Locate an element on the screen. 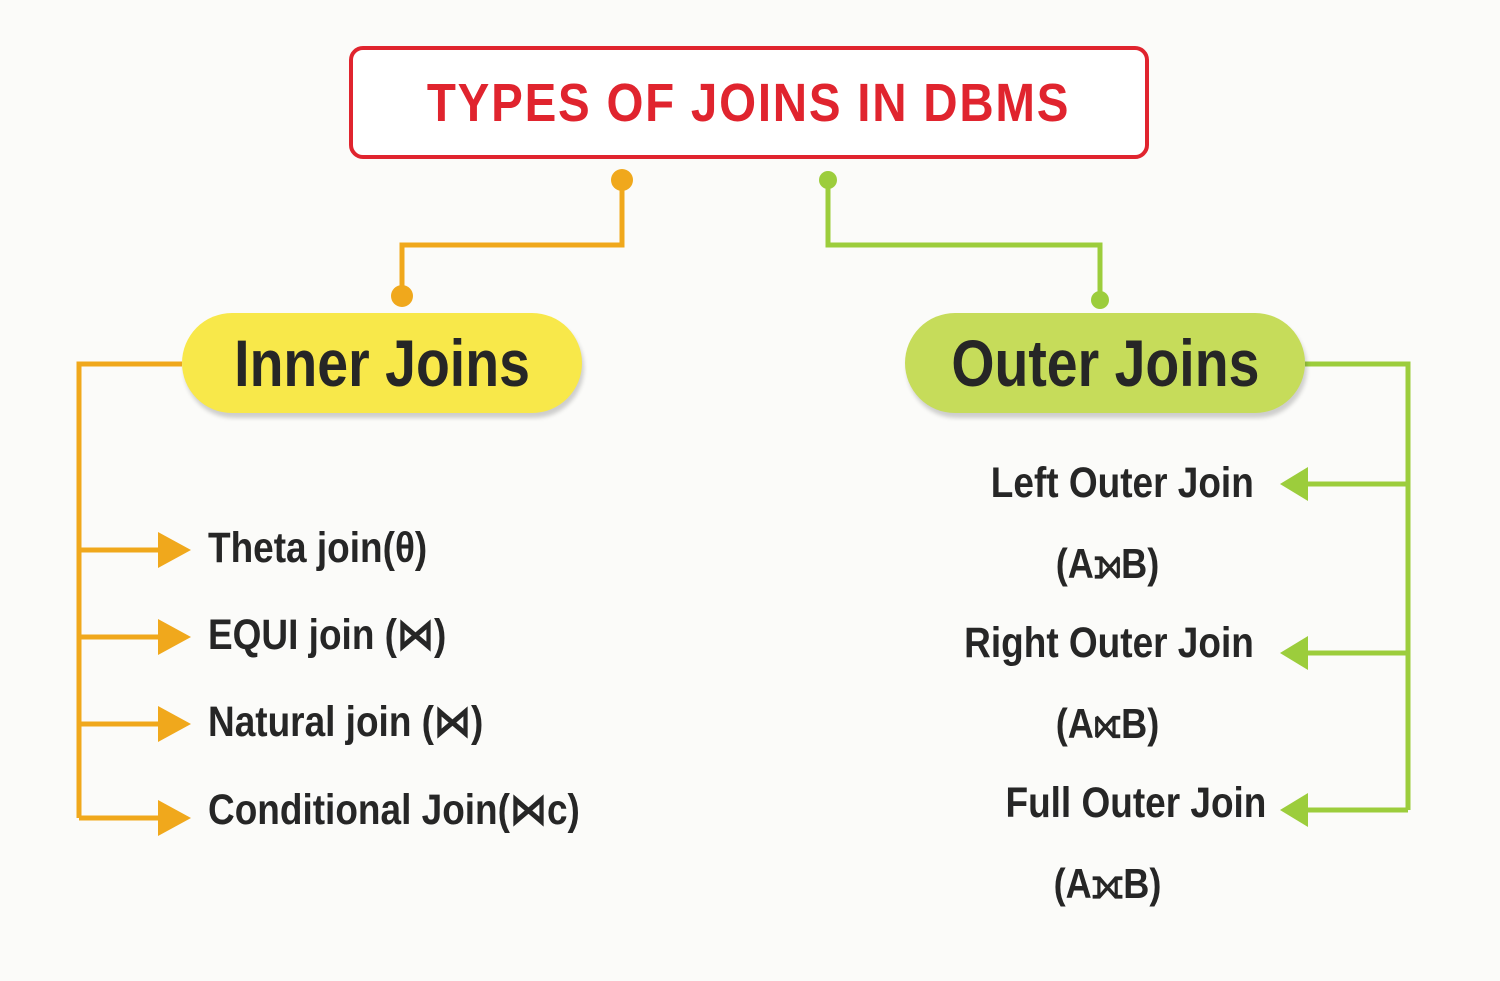  outer-joins-label: Outer Joins is located at coordinates (1105, 363).